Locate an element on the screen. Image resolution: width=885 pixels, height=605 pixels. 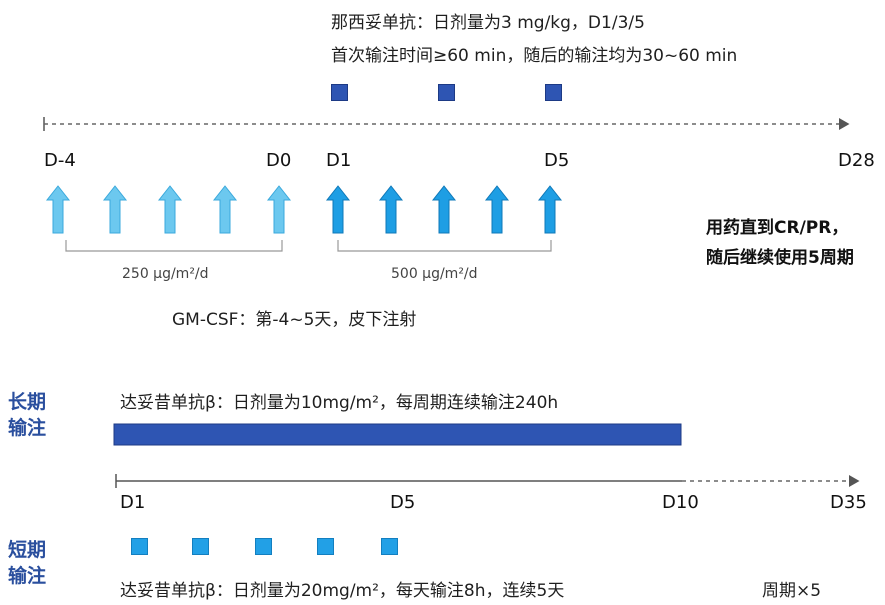
long-infusion-side-line2: 输注 is located at coordinates (27, 428).